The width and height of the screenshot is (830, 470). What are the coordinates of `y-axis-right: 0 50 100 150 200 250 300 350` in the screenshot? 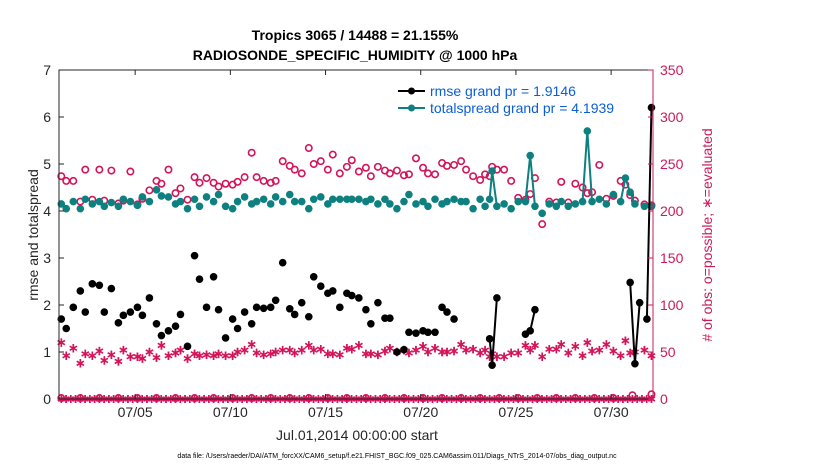 It's located at (666, 234).